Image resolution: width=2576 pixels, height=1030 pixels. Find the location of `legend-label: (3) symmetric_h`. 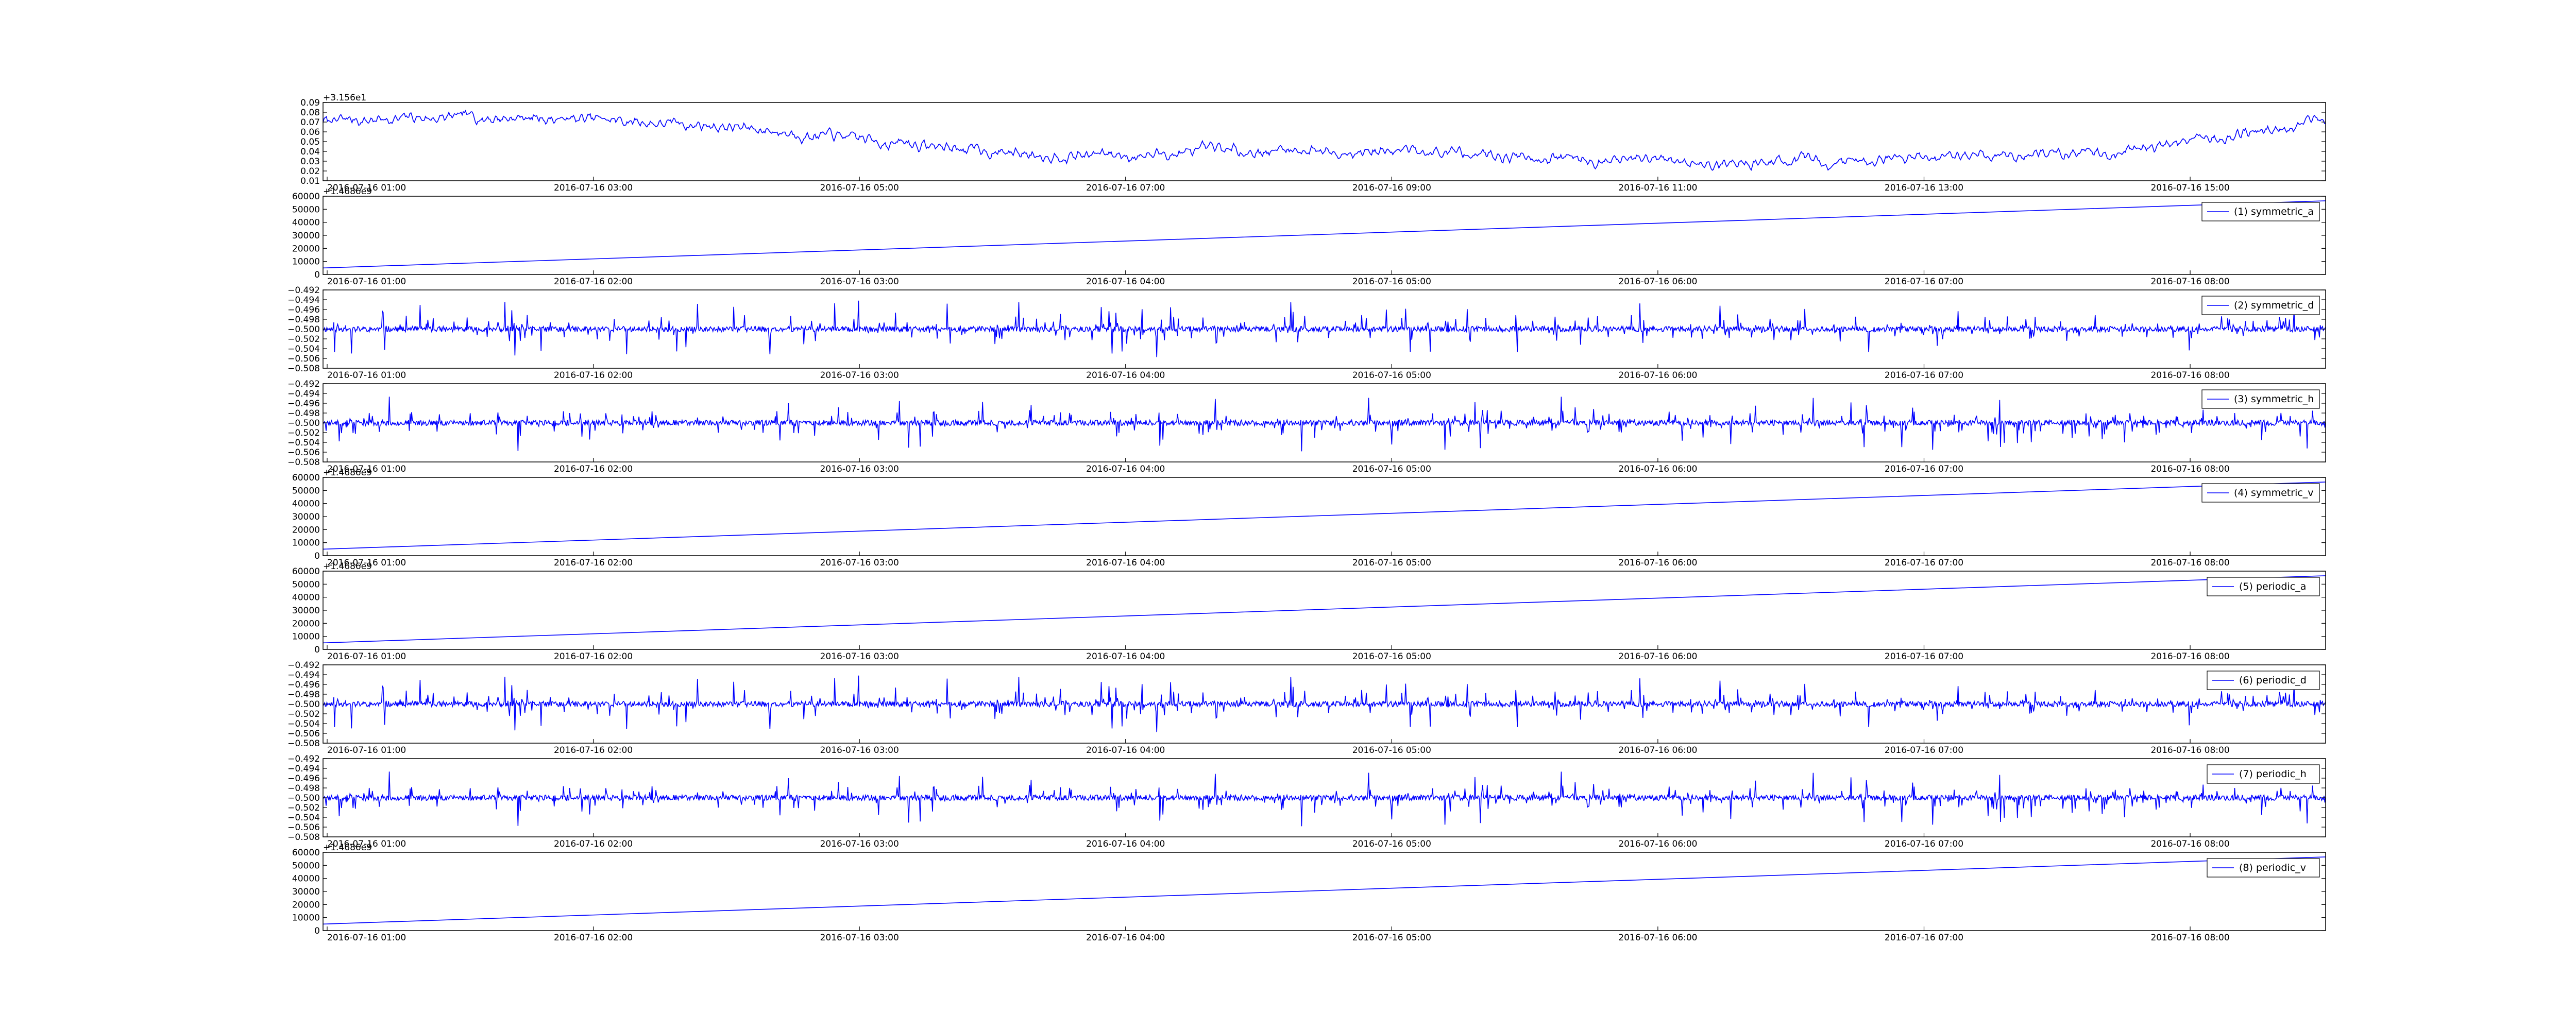

legend-label: (3) symmetric_h is located at coordinates (2274, 399).